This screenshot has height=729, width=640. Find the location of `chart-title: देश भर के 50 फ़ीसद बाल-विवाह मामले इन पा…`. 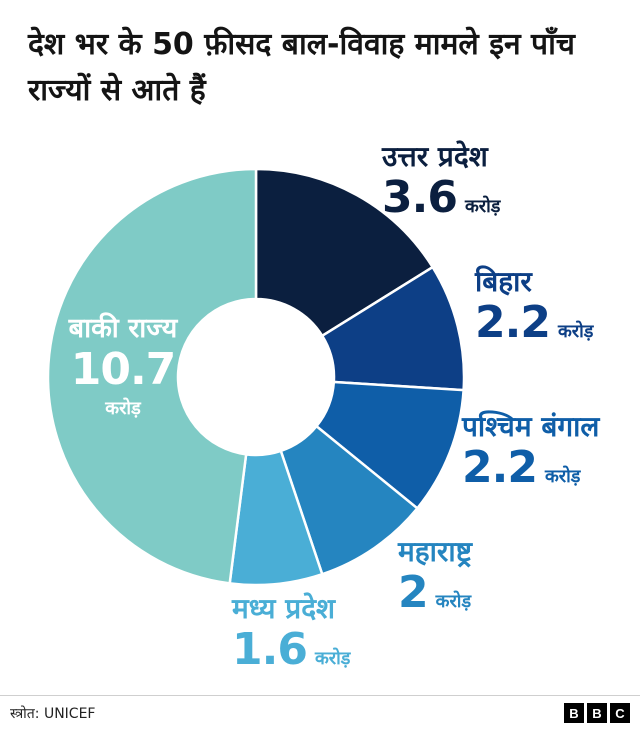

chart-title: देश भर के 50 फ़ीसद बाल-विवाह मामले इन पा… is located at coordinates (301, 67).